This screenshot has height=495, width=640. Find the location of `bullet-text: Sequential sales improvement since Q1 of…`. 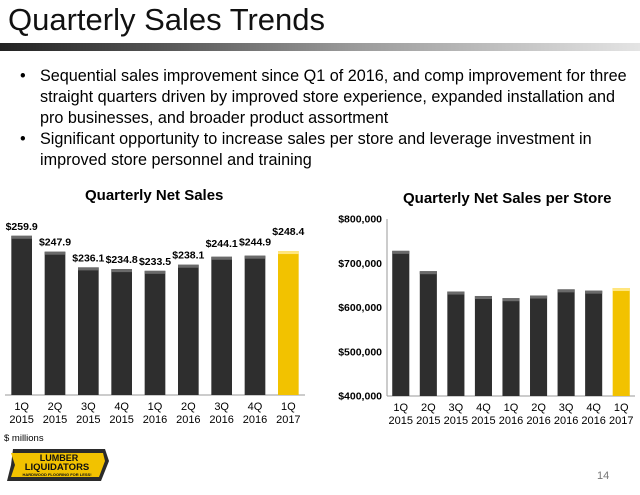

bullet-text: Sequential sales improvement since Q1 of… is located at coordinates (333, 97).